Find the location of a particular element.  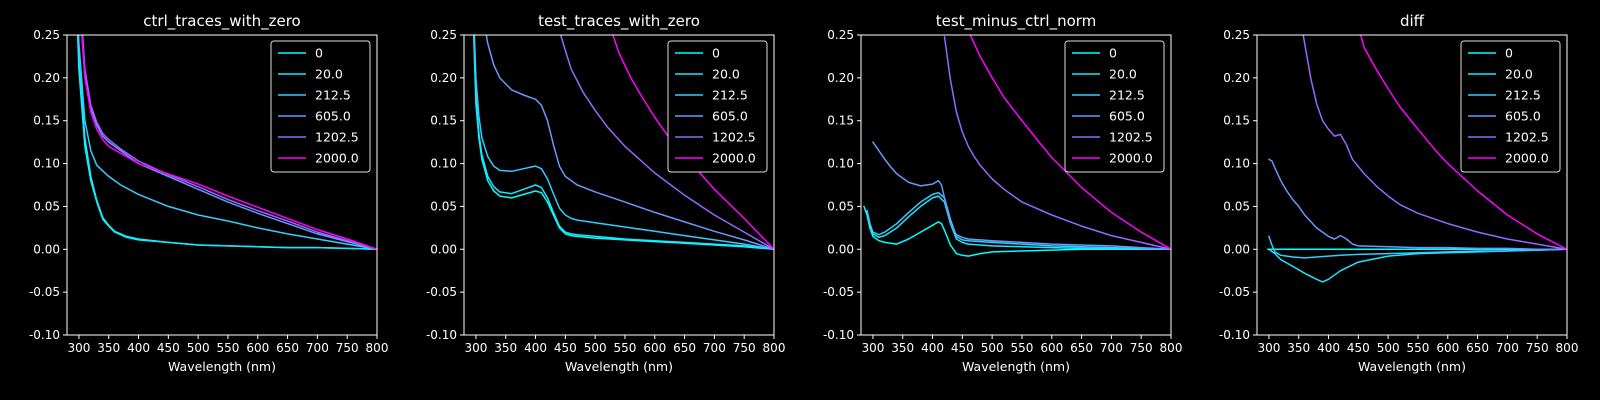

chart-title: test_traces_with_zero is located at coordinates (619, 21).